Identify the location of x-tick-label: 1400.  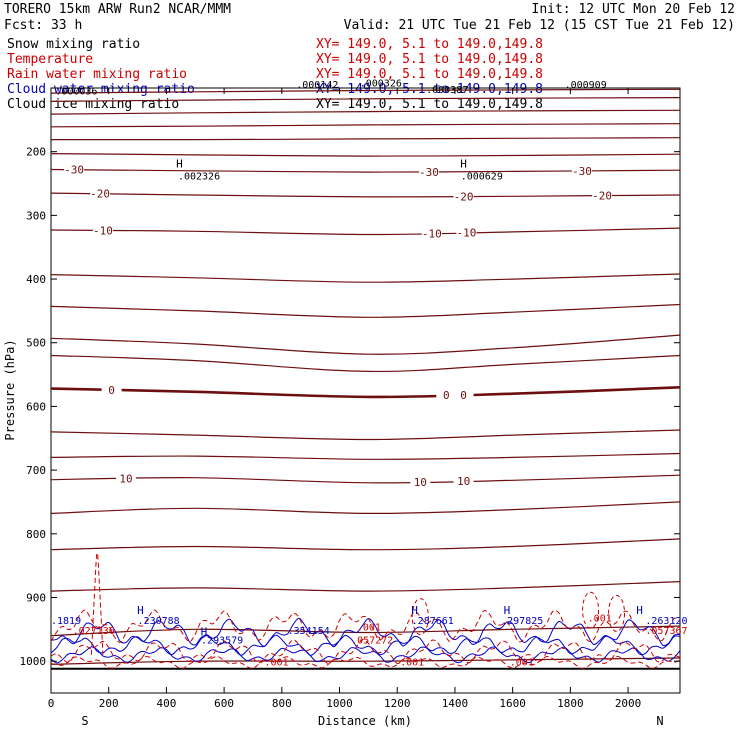
(455, 703).